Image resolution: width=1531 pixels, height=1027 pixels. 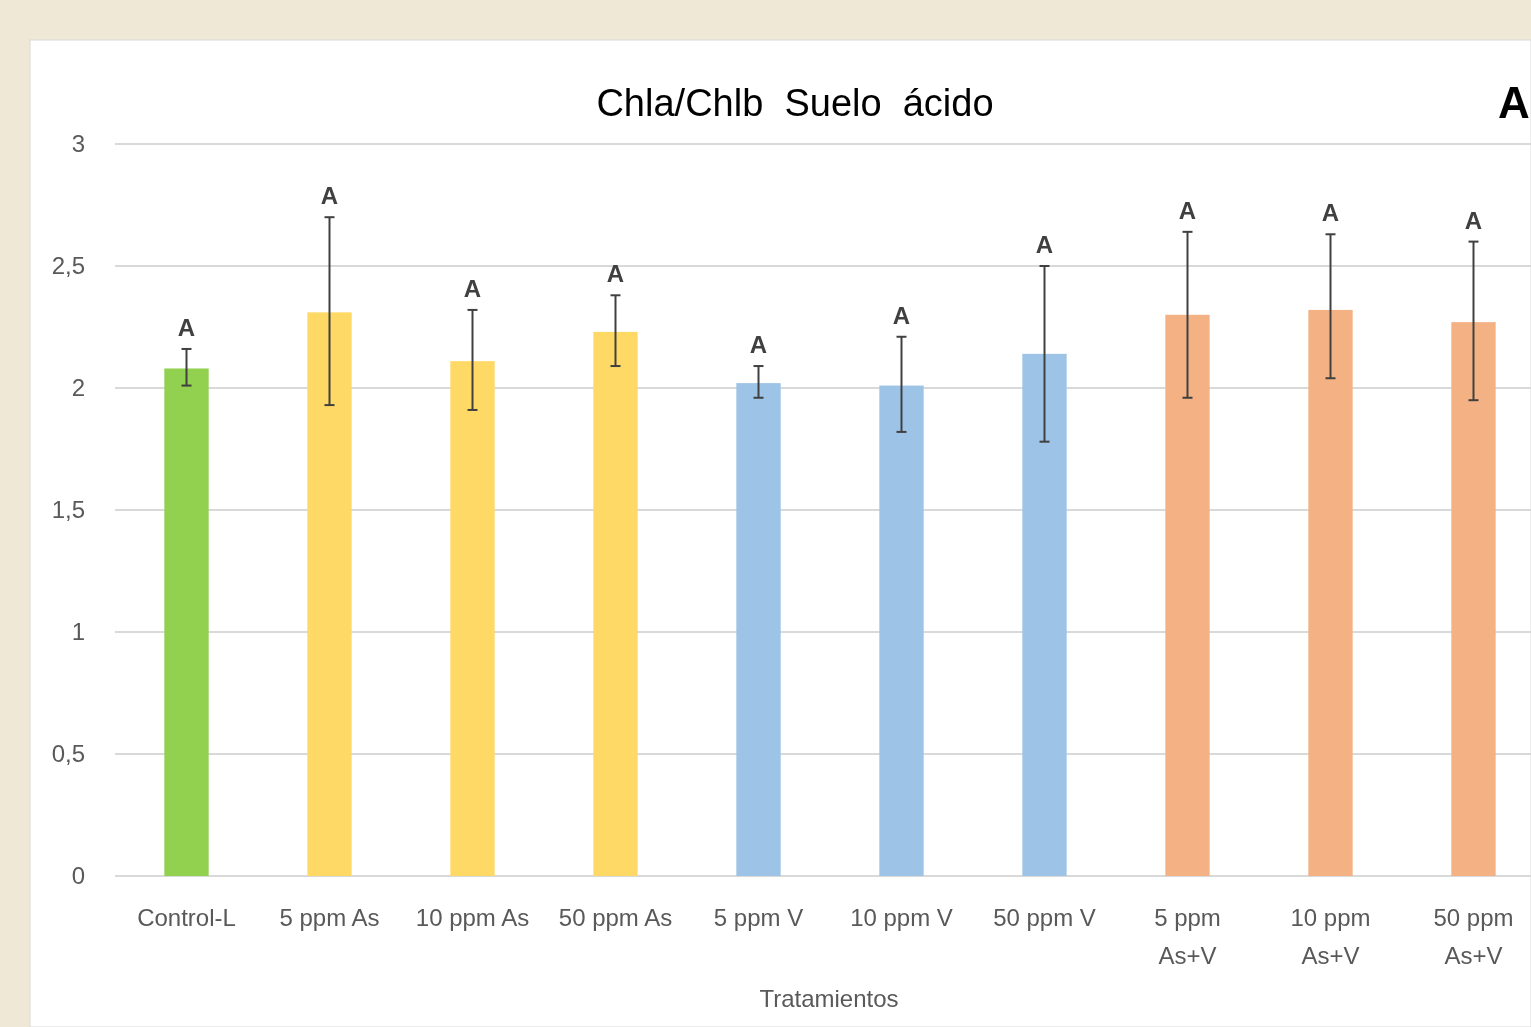 What do you see at coordinates (472, 917) in the screenshot?
I see `x-tick-label: 10 ppm As` at bounding box center [472, 917].